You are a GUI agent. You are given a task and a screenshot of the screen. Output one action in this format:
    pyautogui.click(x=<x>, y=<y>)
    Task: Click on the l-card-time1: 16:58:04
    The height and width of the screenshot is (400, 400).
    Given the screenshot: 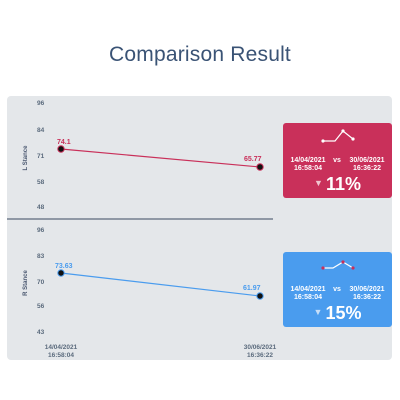 What is the action you would take?
    pyautogui.click(x=308, y=168)
    